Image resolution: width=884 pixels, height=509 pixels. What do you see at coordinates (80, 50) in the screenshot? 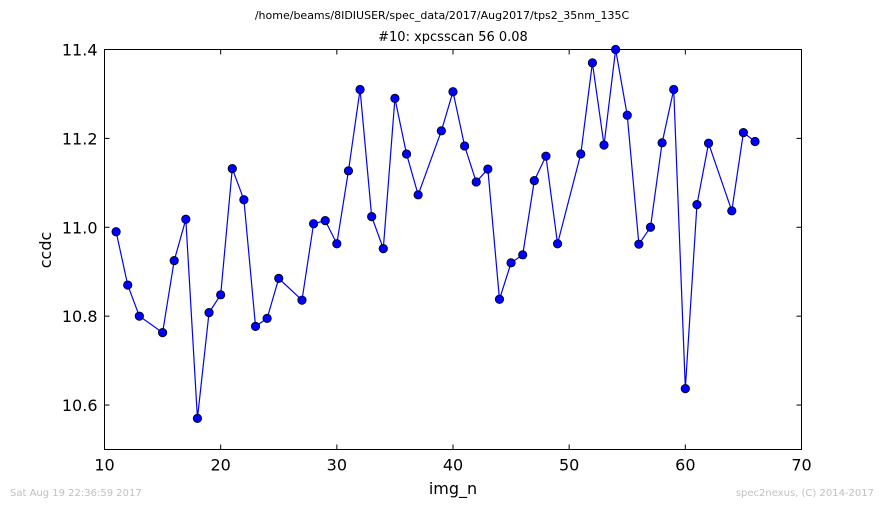
I see `y-tick-label: 11.4` at bounding box center [80, 50].